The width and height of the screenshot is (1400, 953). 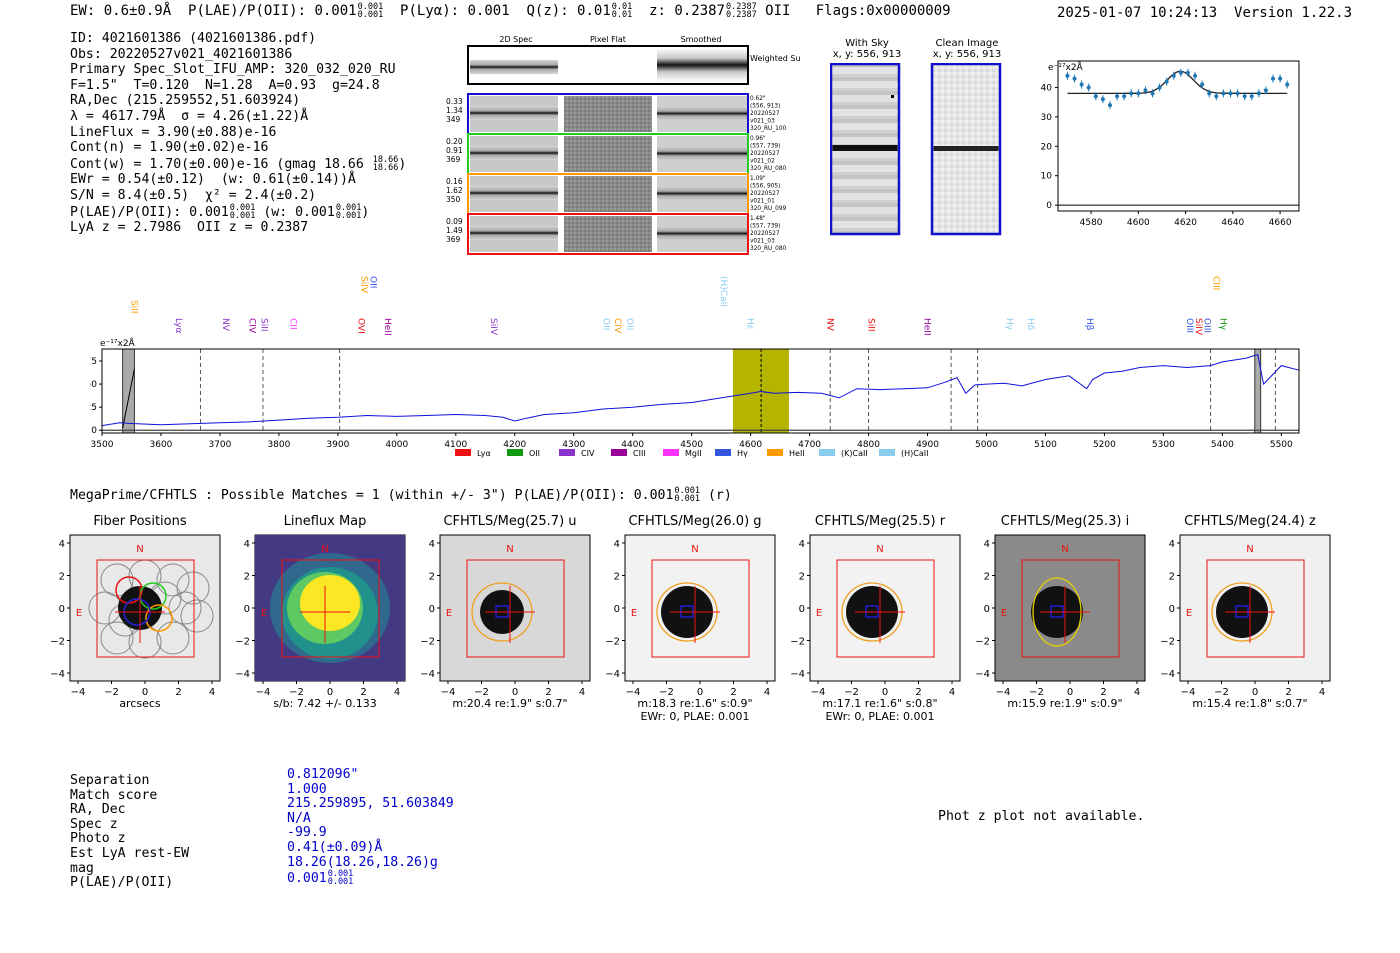 What do you see at coordinates (916, 149) in the screenshot?
I see `sky-images` at bounding box center [916, 149].